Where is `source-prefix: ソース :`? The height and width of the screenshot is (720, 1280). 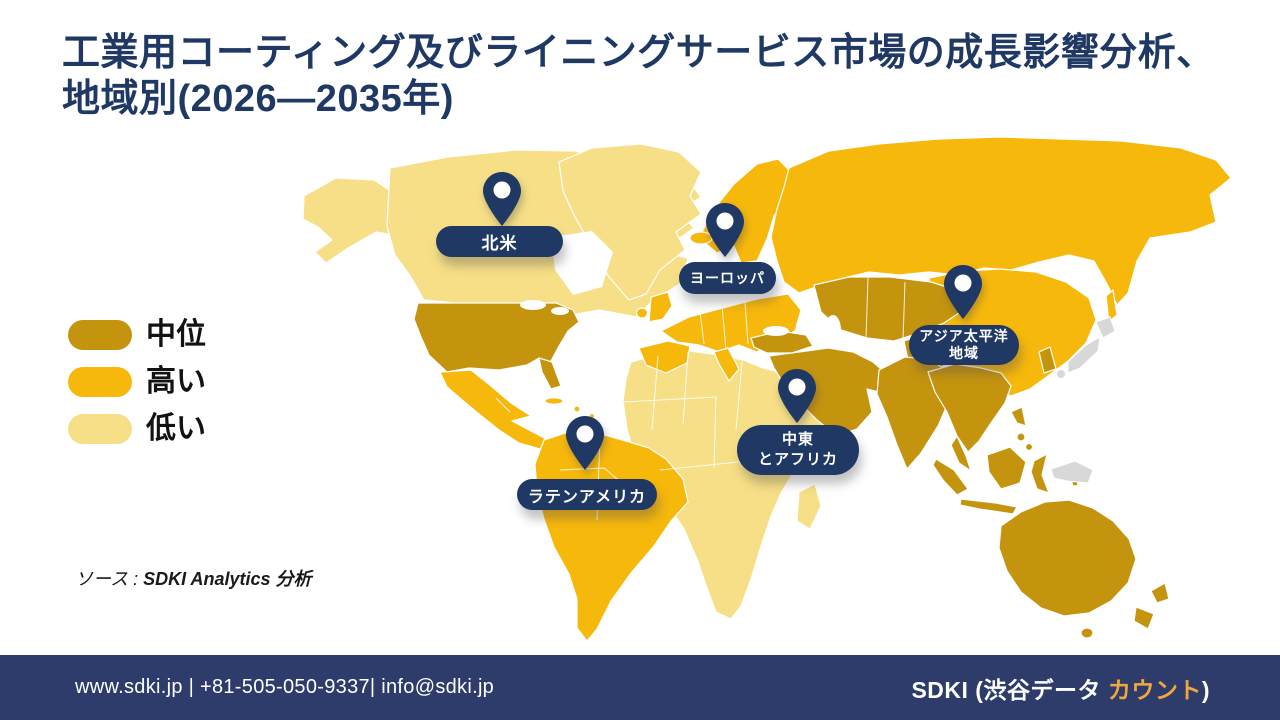 source-prefix: ソース : is located at coordinates (107, 579).